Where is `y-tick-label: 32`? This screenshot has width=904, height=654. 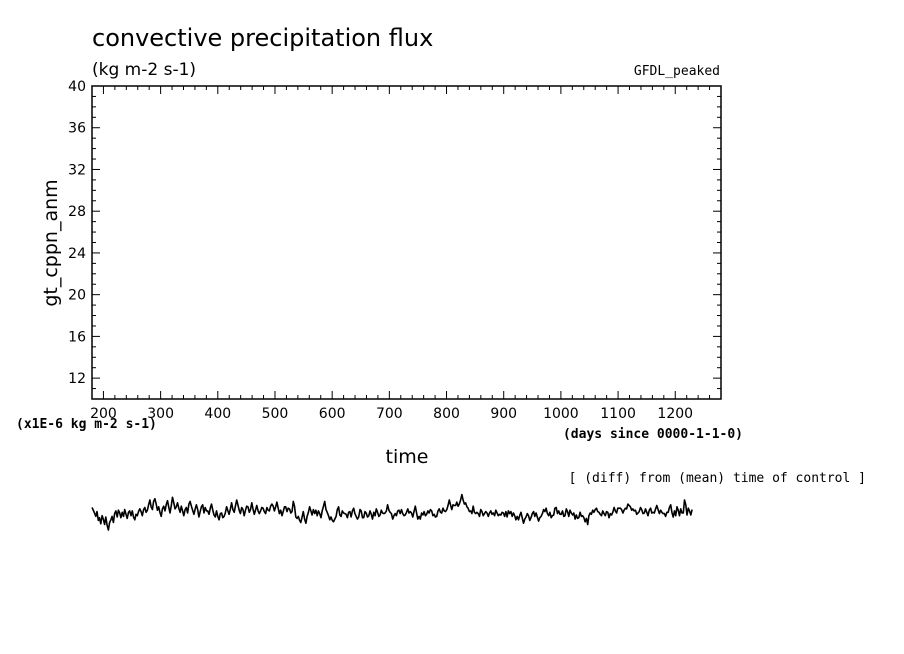 y-tick-label: 32 is located at coordinates (77, 170).